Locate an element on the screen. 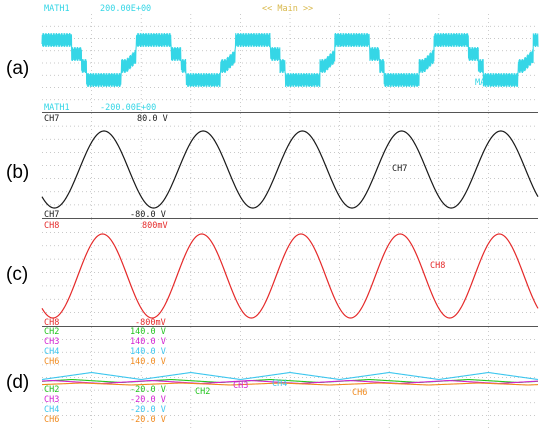 This screenshot has height=438, width=550. ch3-bottom-ch: CH3 is located at coordinates (51, 400).